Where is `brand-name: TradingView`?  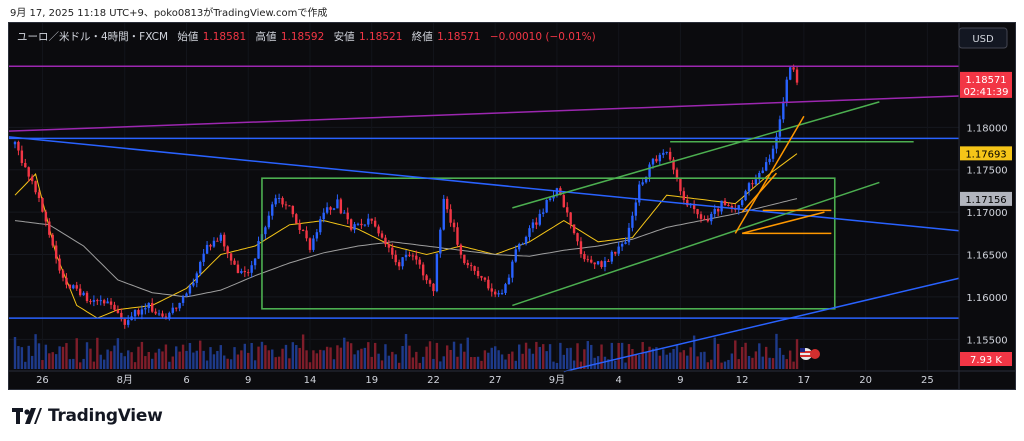 brand-name: TradingView is located at coordinates (105, 416).